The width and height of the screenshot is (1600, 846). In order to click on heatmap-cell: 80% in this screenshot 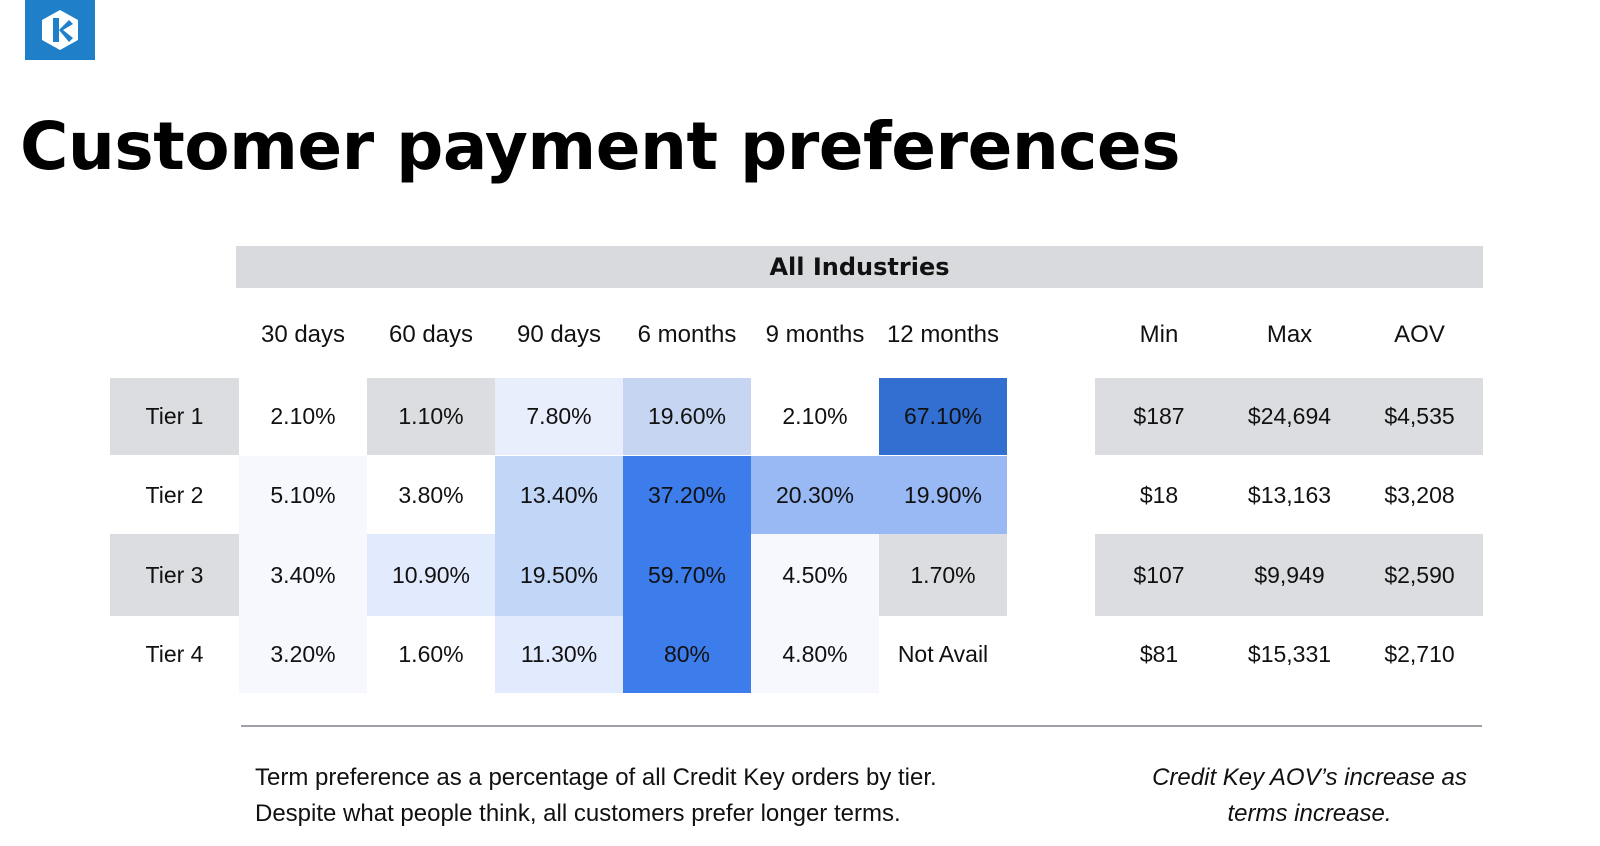, I will do `click(687, 654)`.